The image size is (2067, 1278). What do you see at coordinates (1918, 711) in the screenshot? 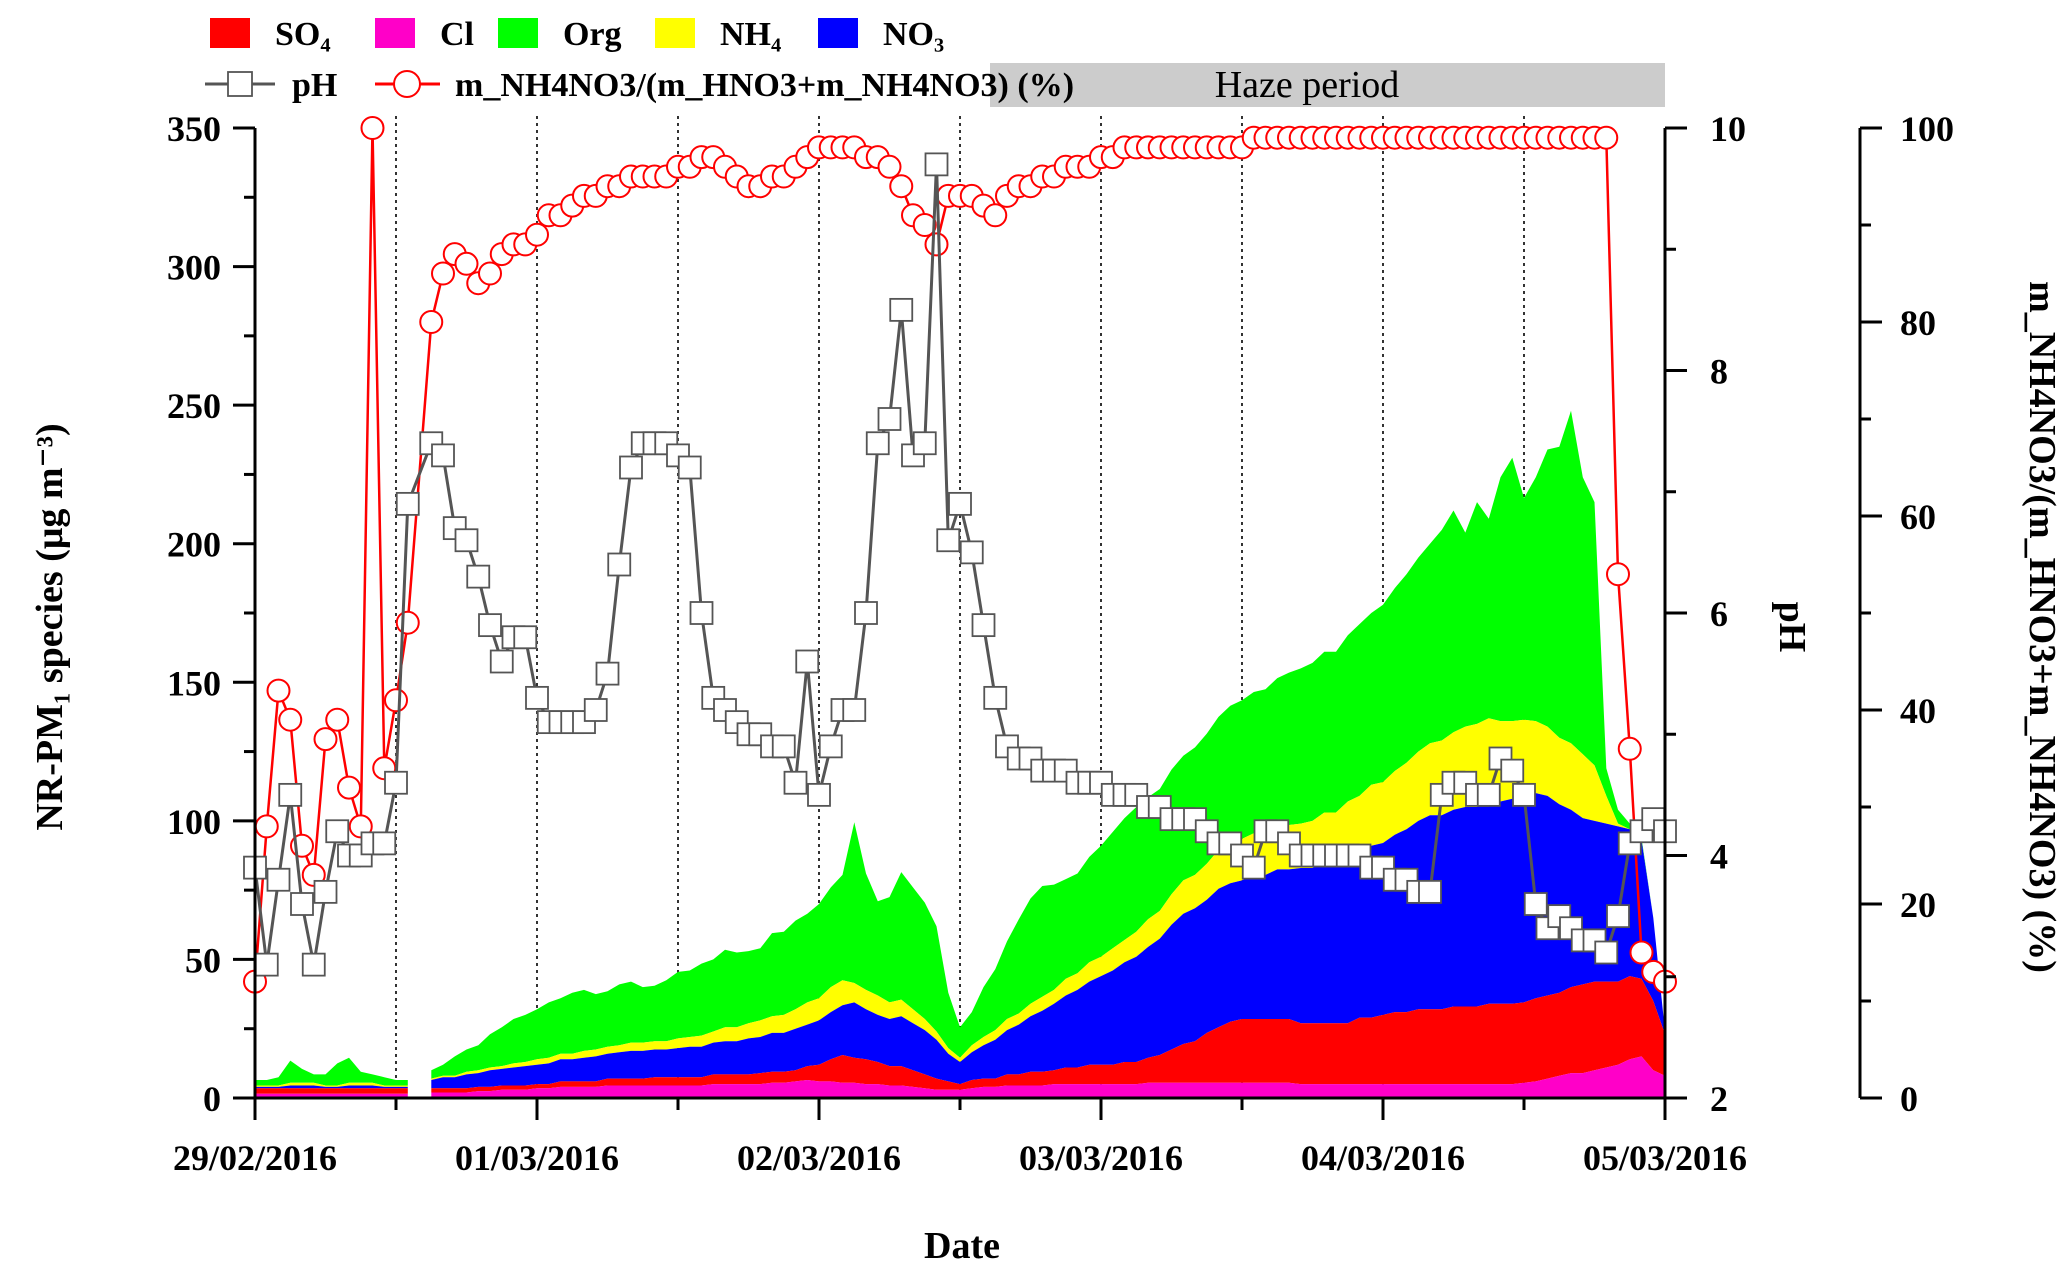
I see `y-tick-label-ratio: 40` at bounding box center [1918, 711].